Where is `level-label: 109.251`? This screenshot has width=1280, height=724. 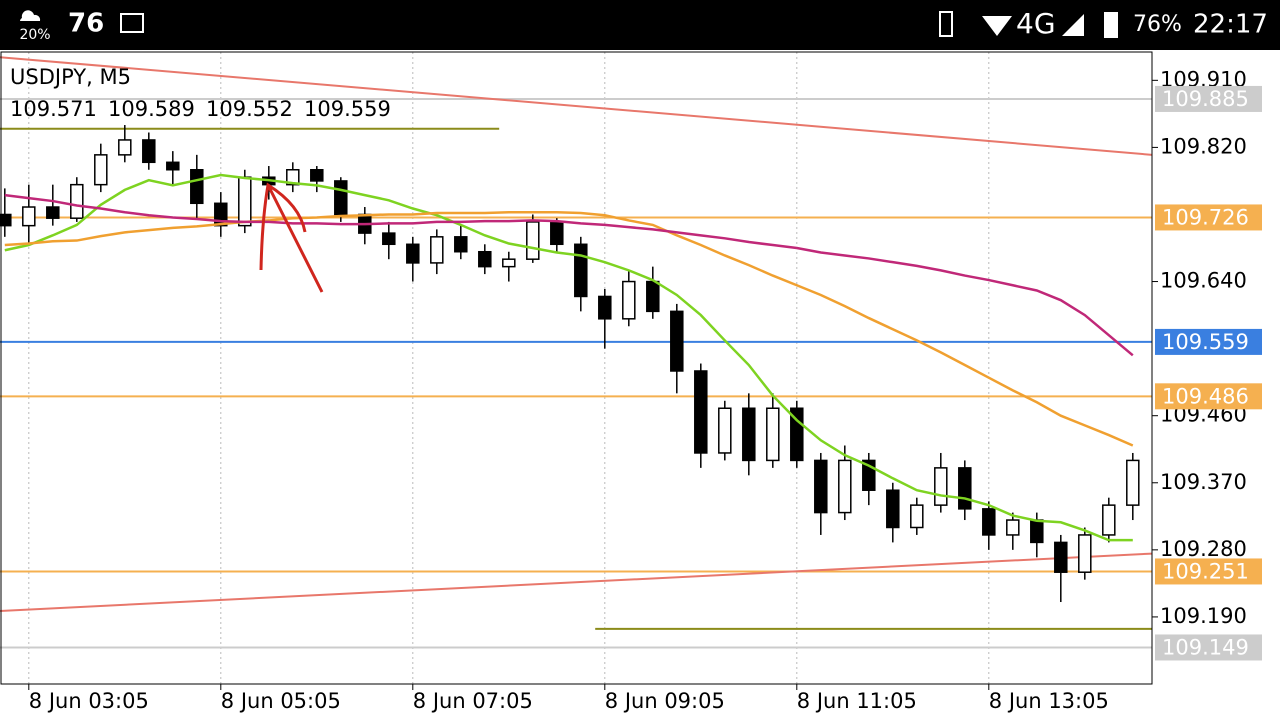
level-label: 109.251 is located at coordinates (1205, 571).